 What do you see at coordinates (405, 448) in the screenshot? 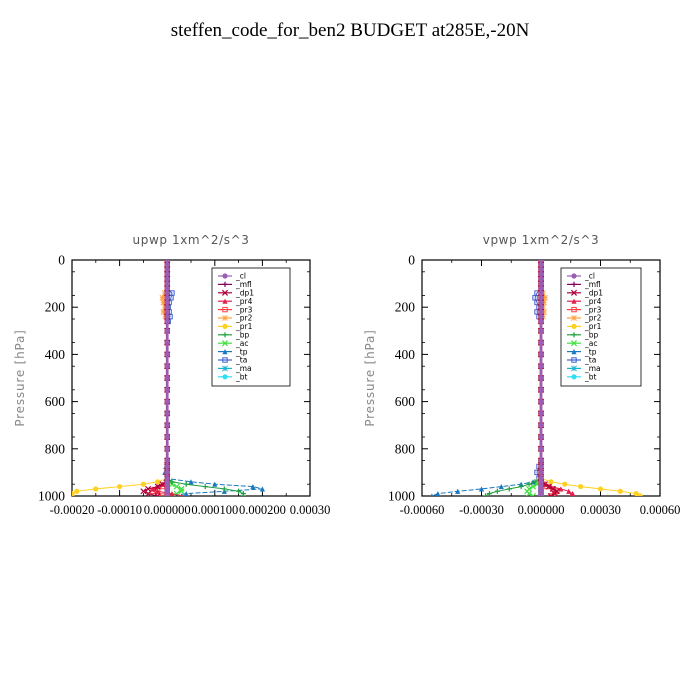
I see `y-tick-label: 800` at bounding box center [405, 448].